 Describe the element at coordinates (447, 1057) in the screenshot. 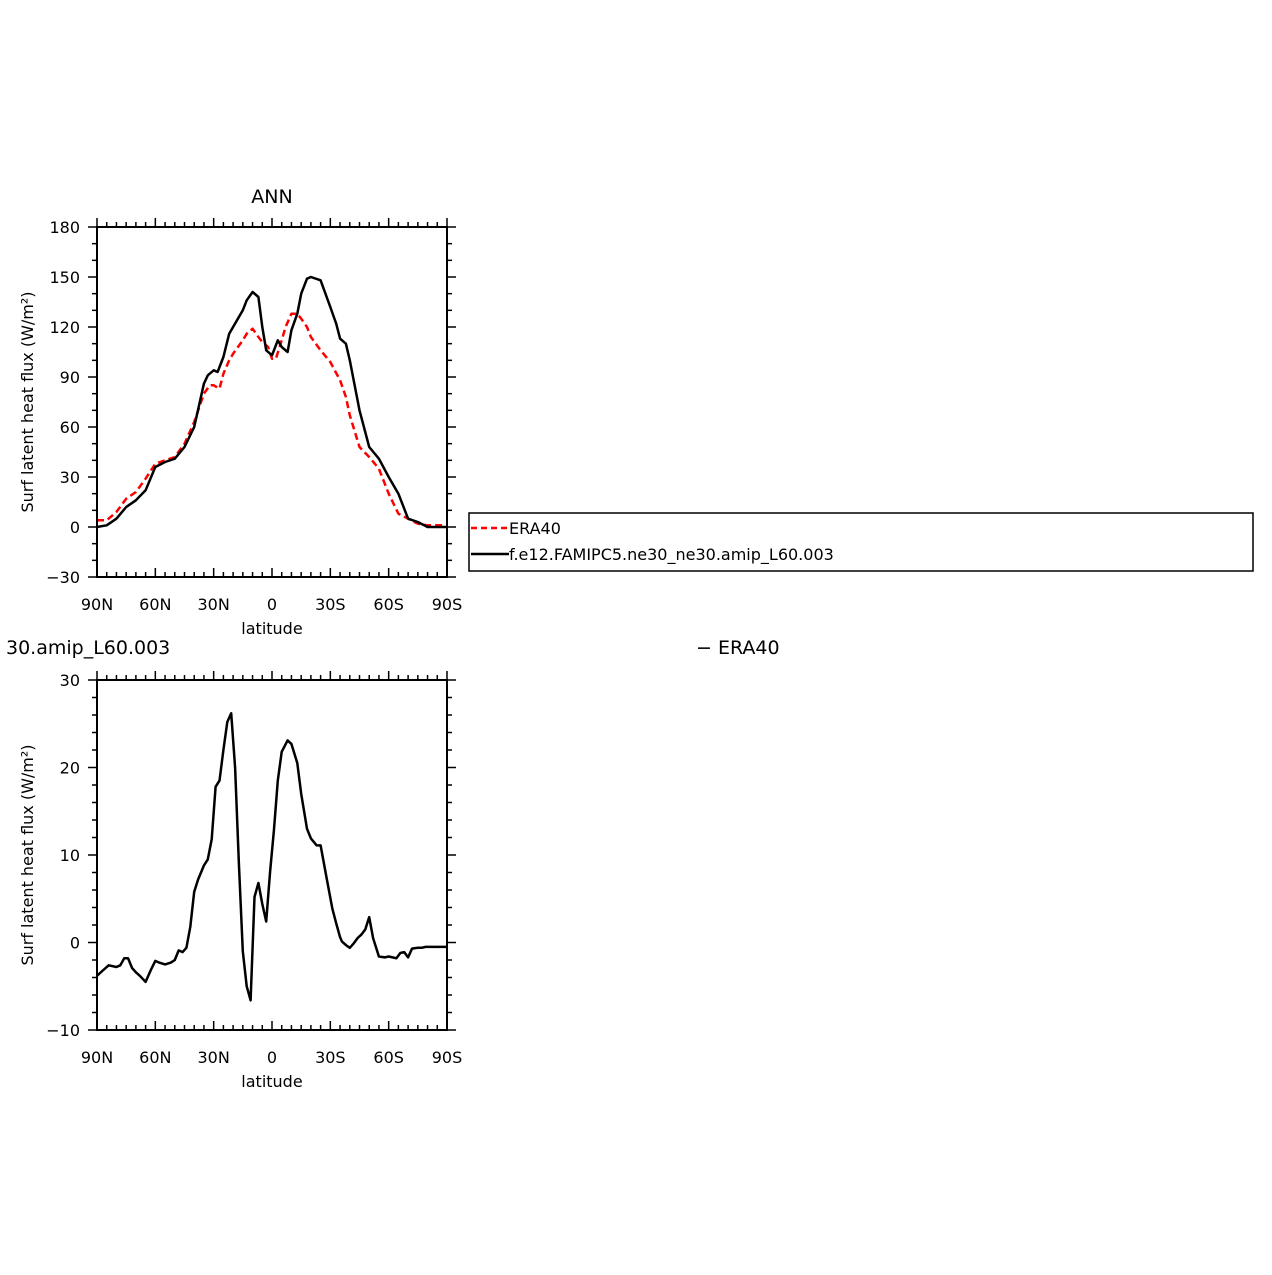

I see `bottom-xtick-label: 90S` at that location.